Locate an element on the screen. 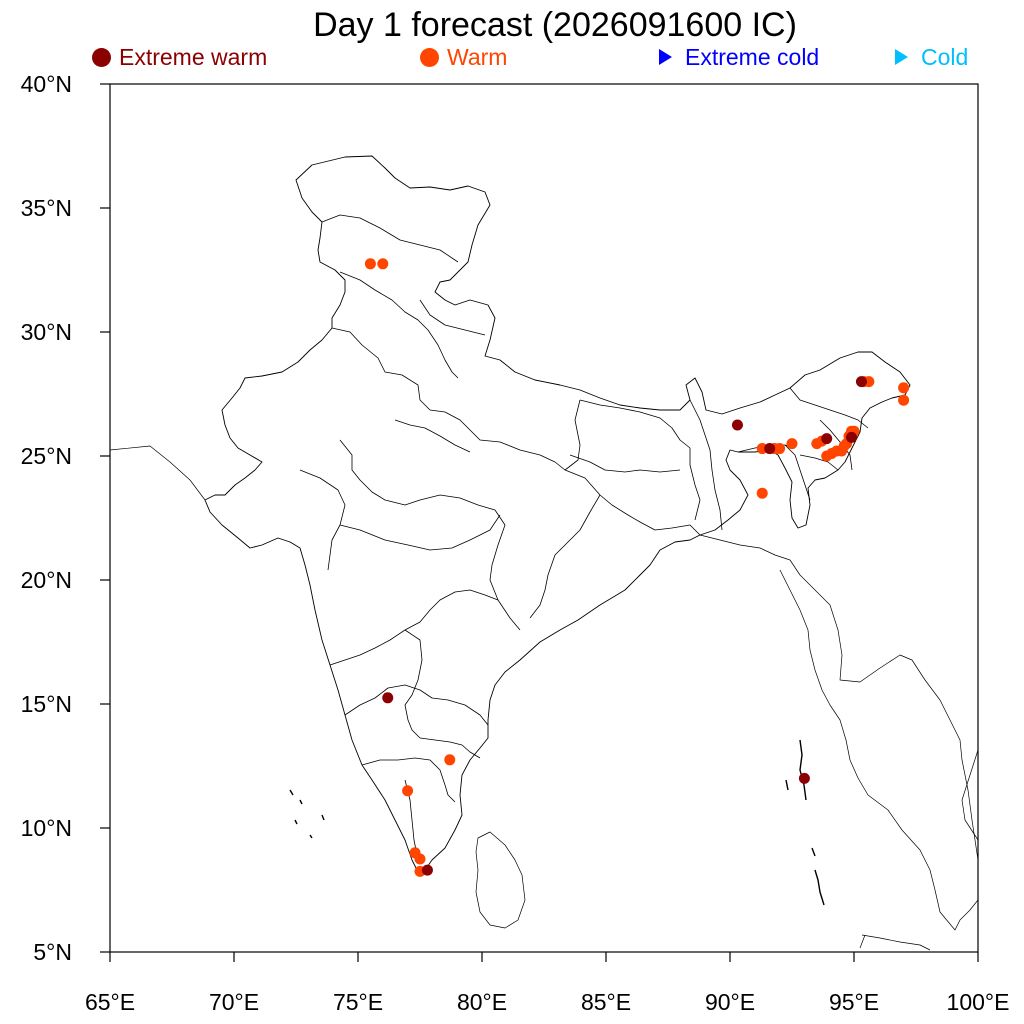 The height and width of the screenshot is (1024, 1024). y-tick-label: 5°N is located at coordinates (52, 952).